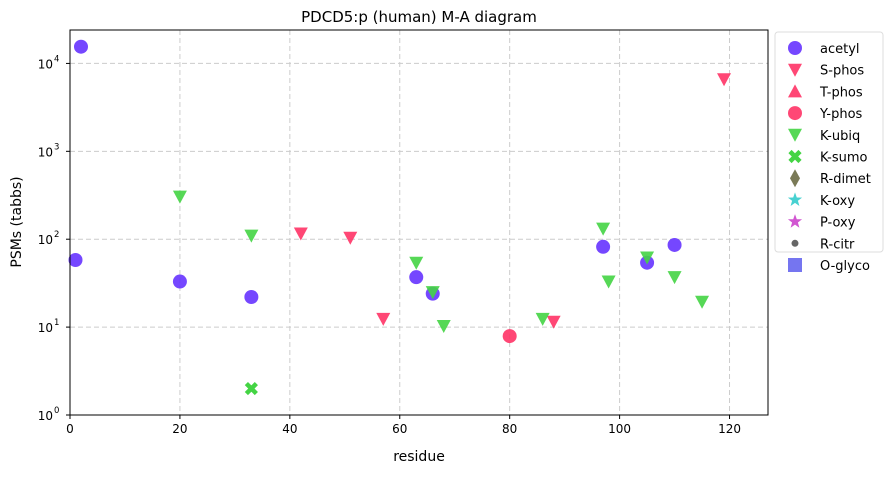  I want to click on legend-label: acetyl, so click(840, 49).